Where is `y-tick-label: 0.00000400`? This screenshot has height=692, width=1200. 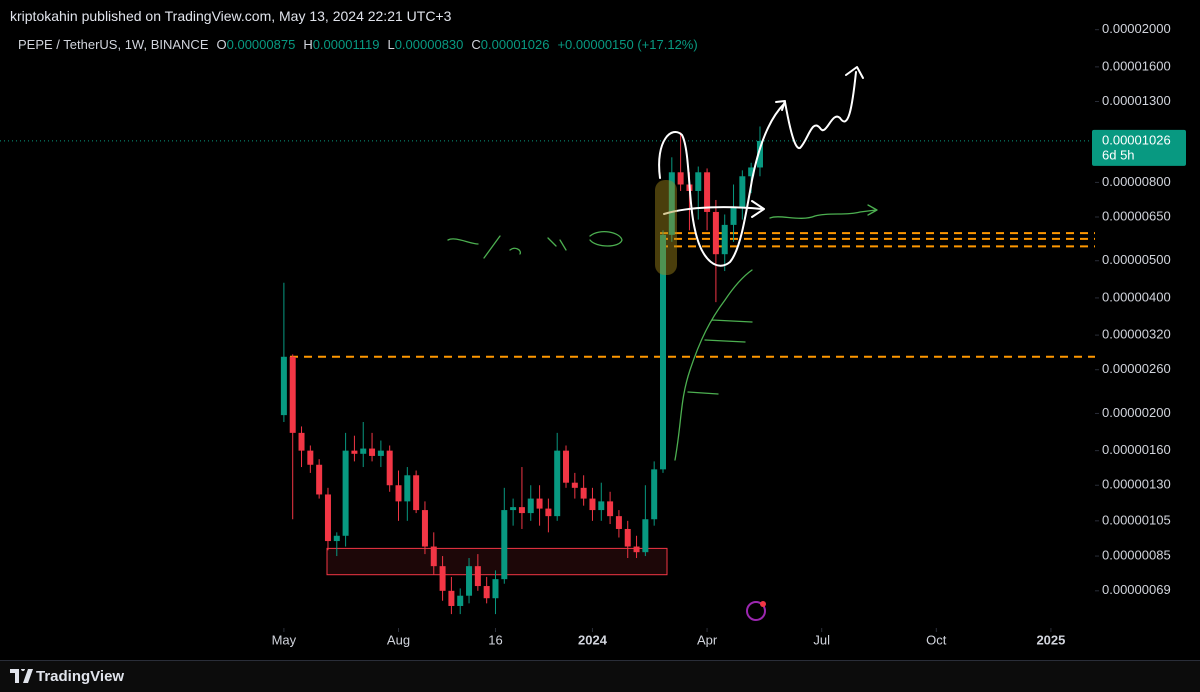
y-tick-label: 0.00000400 is located at coordinates (1136, 296).